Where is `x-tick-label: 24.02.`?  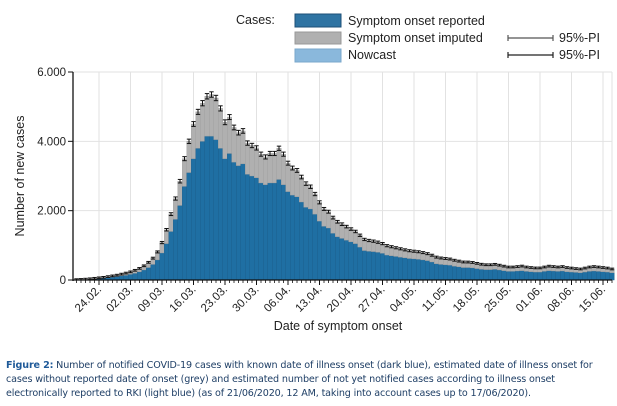
x-tick-label: 24.02. is located at coordinates (88, 299).